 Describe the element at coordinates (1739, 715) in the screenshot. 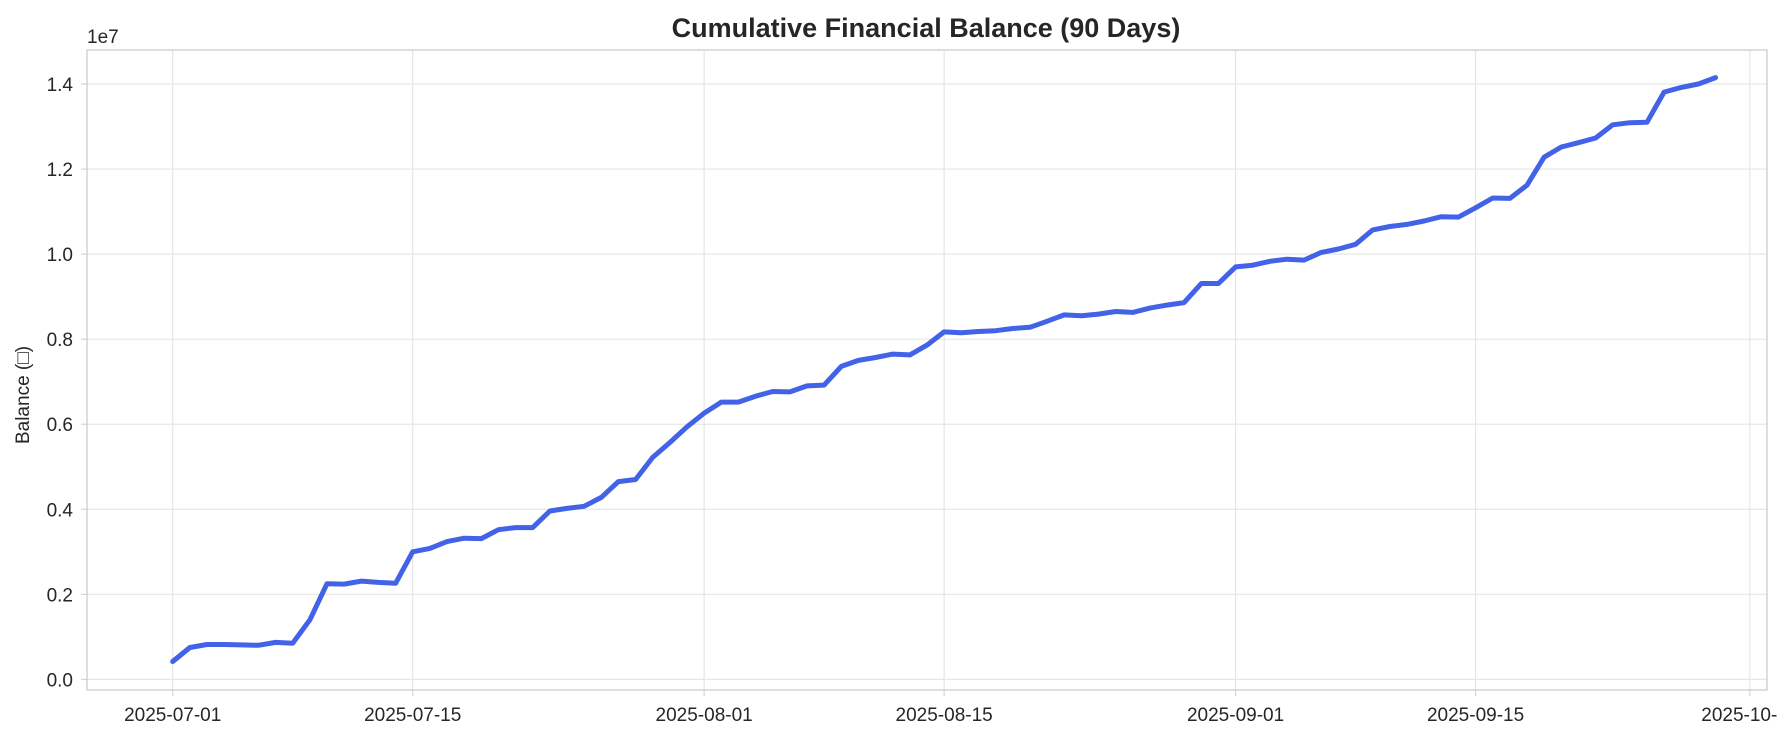

I see `x-tick-label: 2025-10-01` at that location.